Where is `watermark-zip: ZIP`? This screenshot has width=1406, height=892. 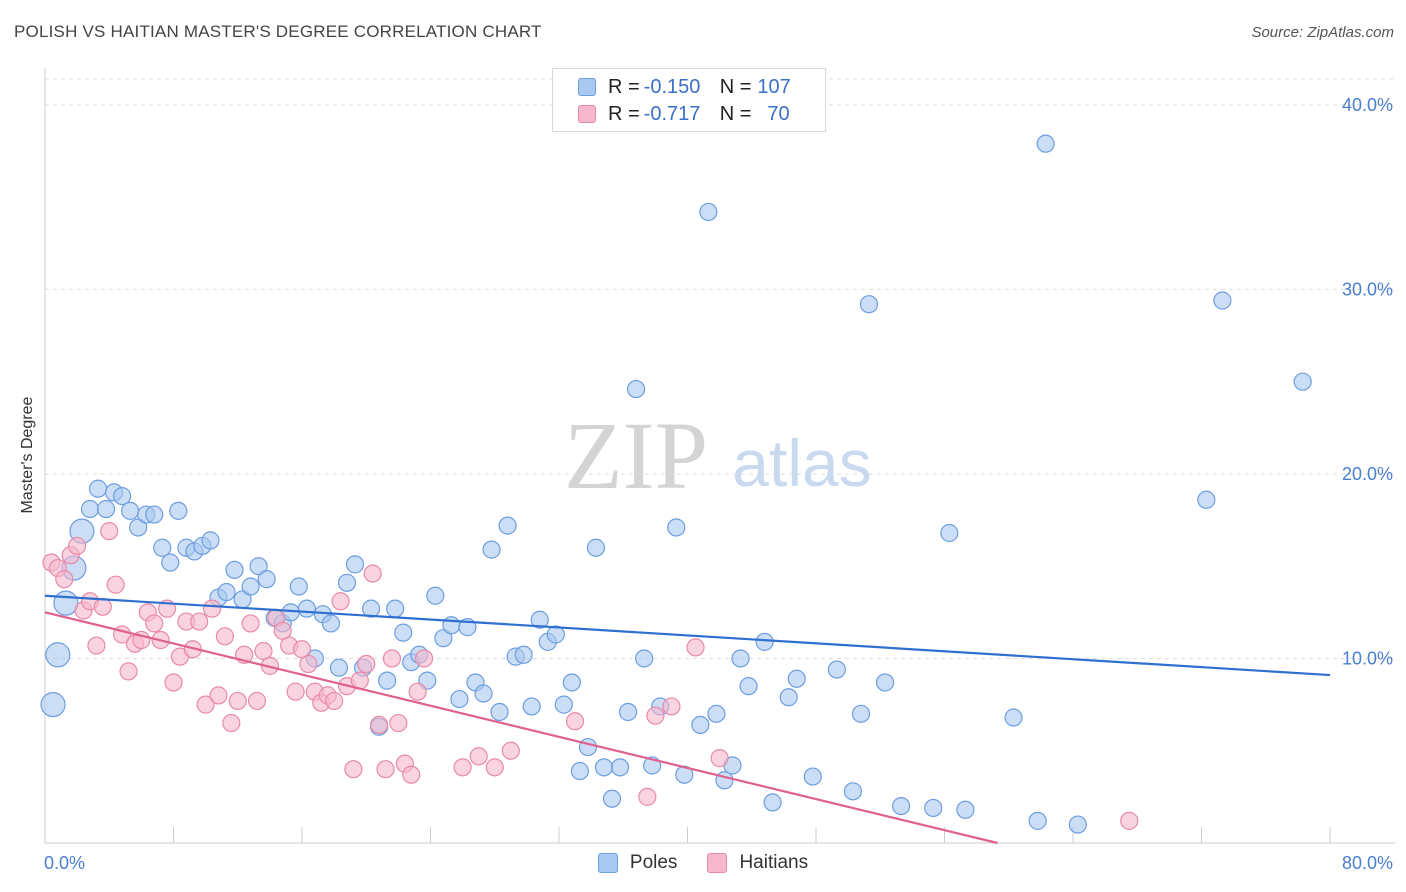
watermark-zip: ZIP is located at coordinates (636, 455).